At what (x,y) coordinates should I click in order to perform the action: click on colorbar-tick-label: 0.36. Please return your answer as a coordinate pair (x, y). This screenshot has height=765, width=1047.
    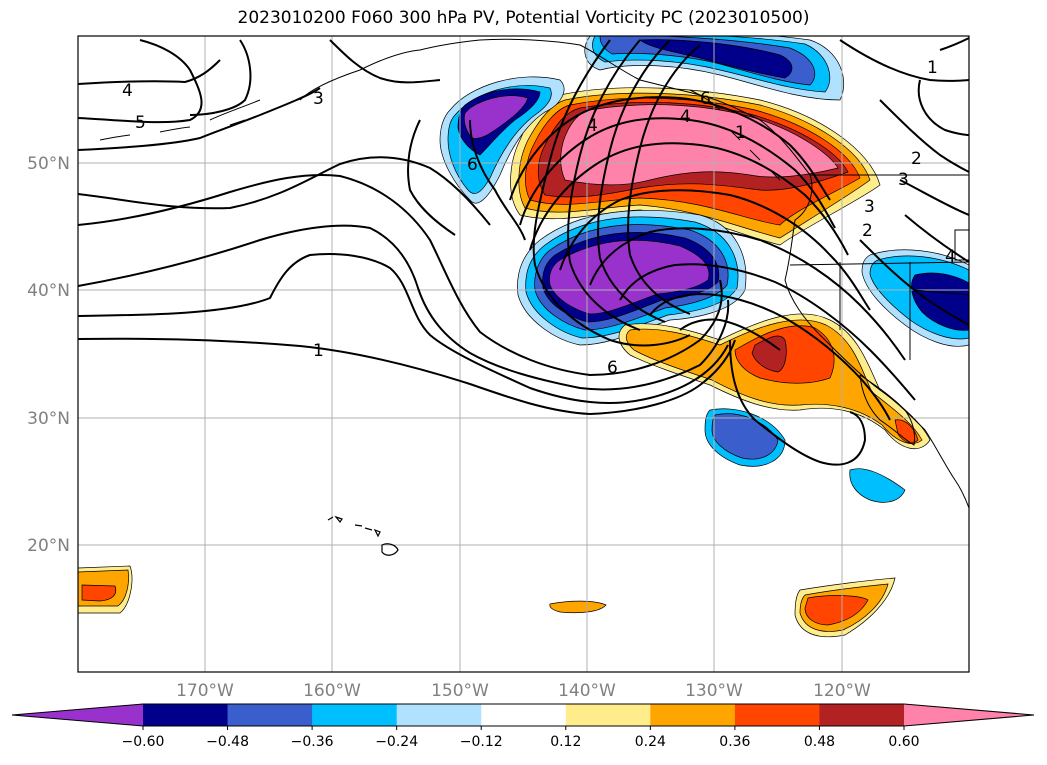
    Looking at the image, I should click on (734, 742).